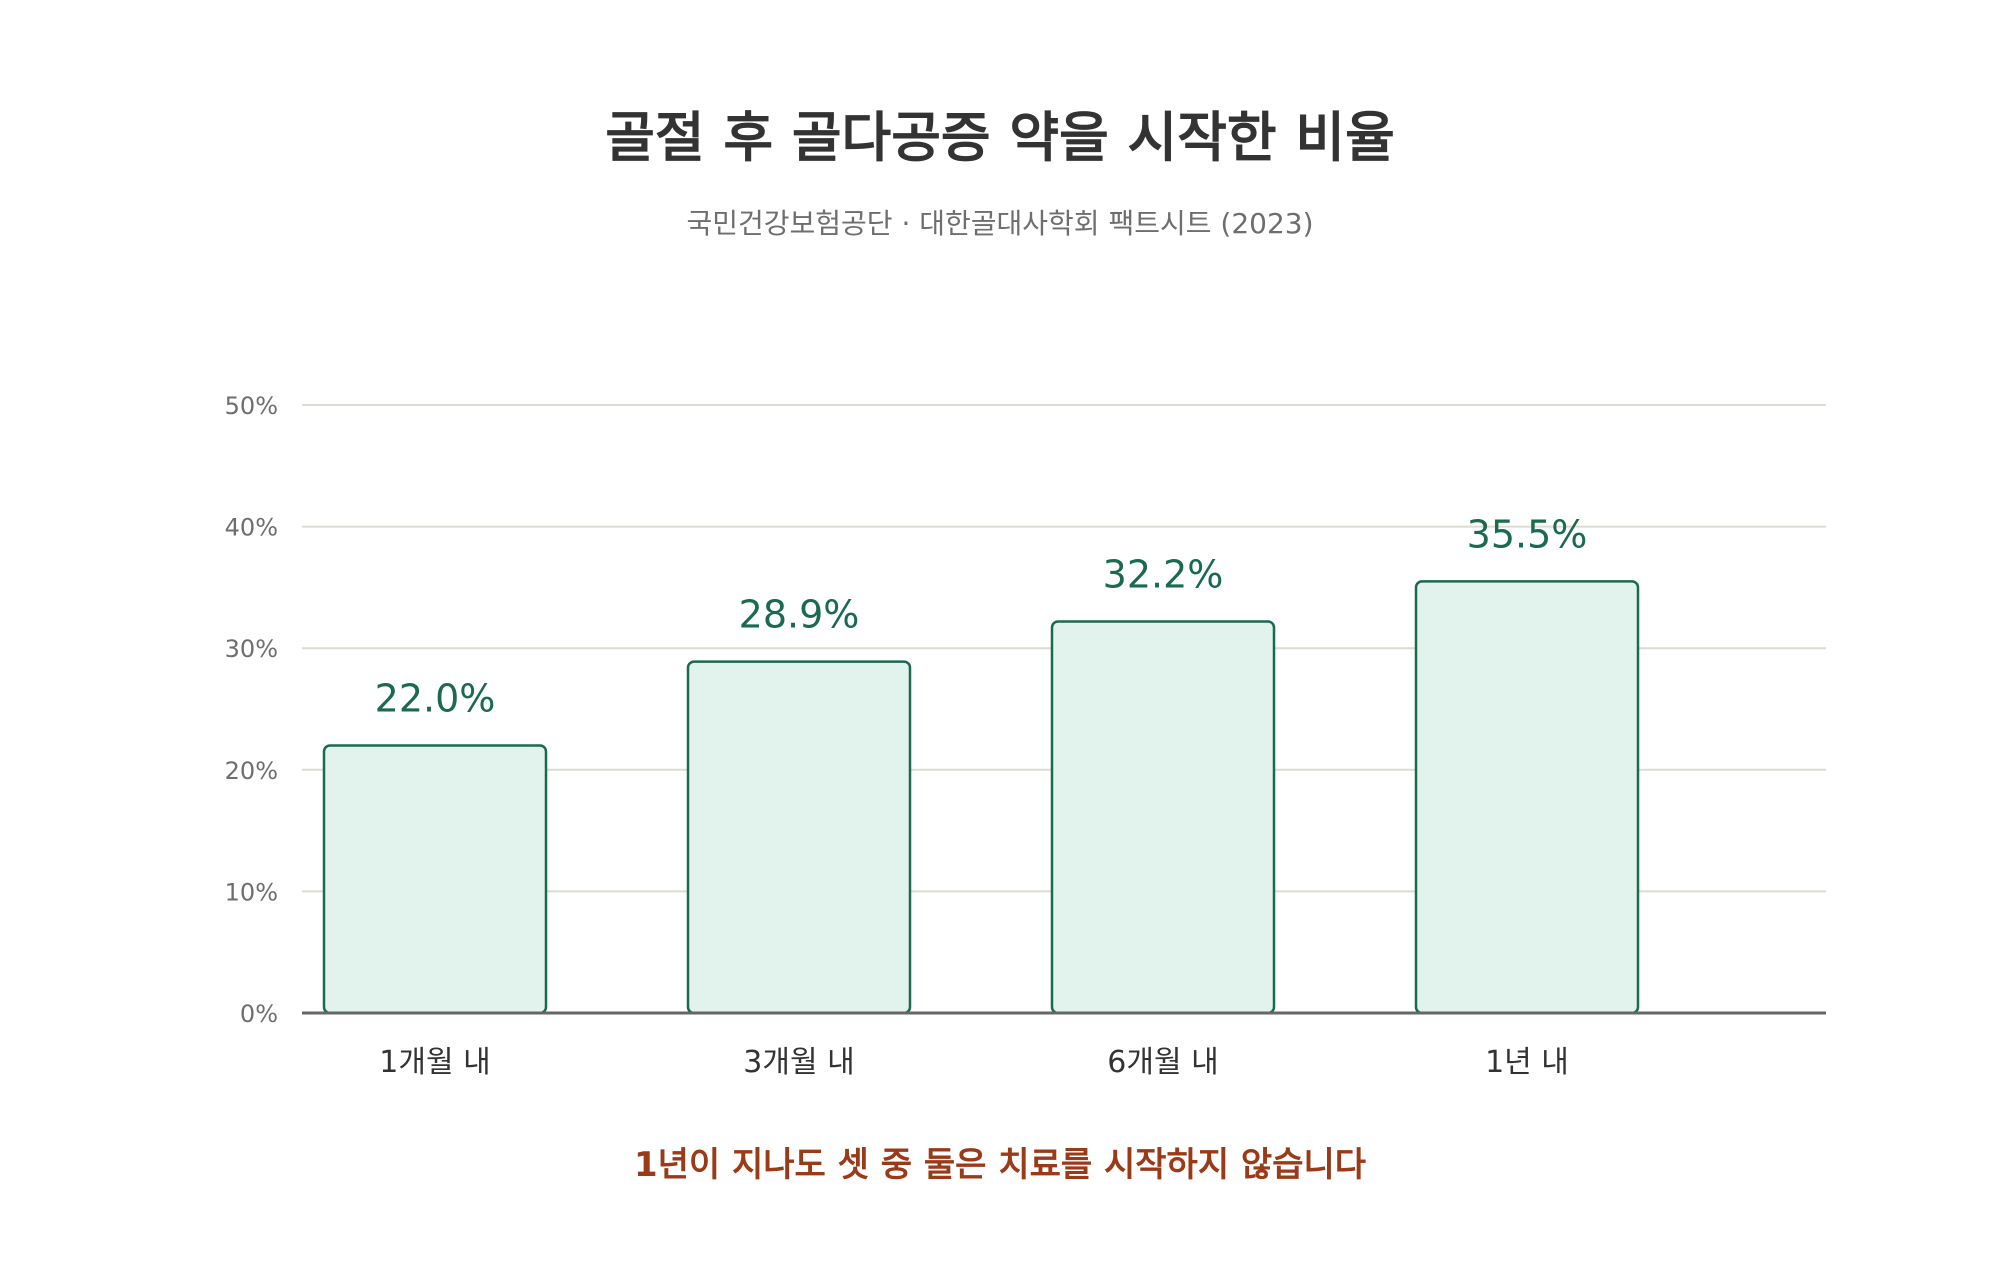 Image resolution: width=2000 pixels, height=1280 pixels. What do you see at coordinates (1527, 534) in the screenshot?
I see `bar-value-label: 35.5%` at bounding box center [1527, 534].